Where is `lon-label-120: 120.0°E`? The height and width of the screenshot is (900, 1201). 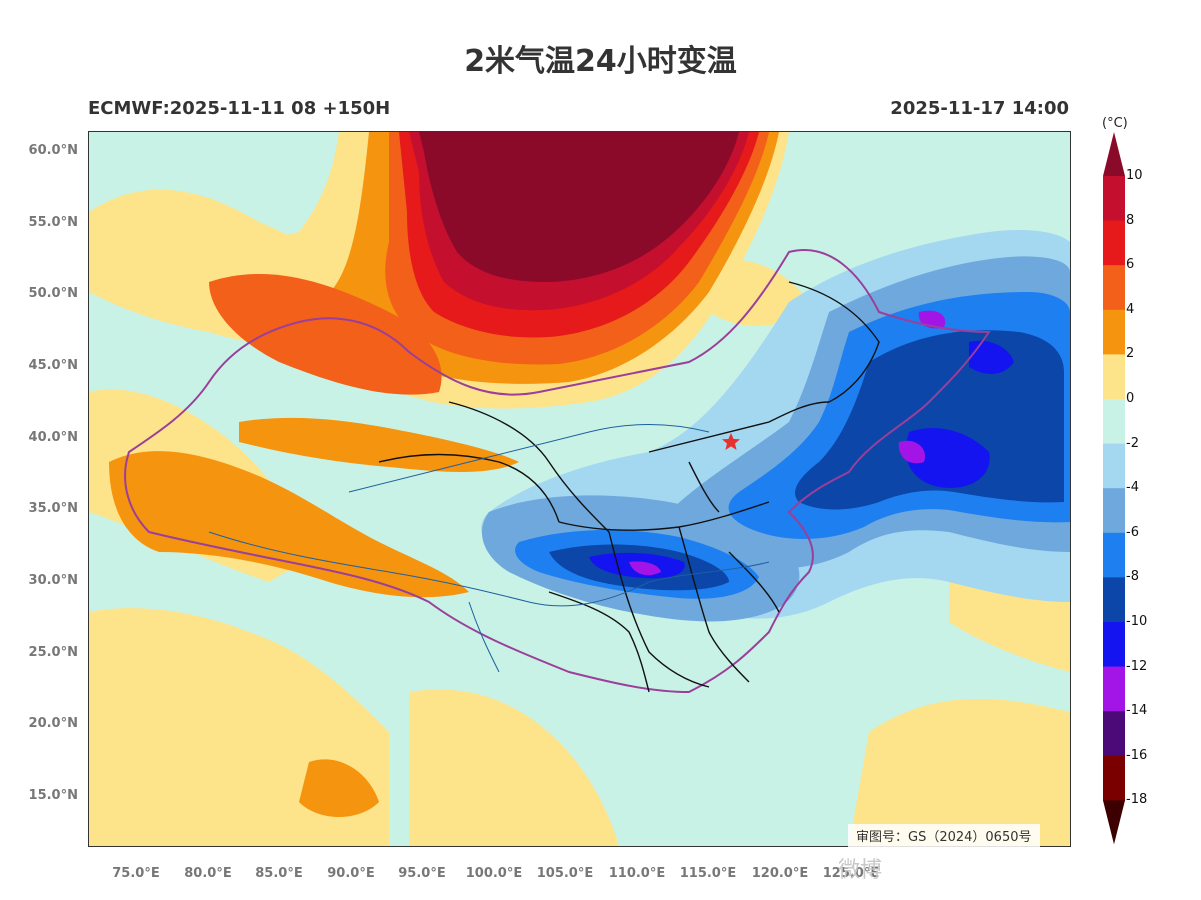
lon-label-120: 120.0°E is located at coordinates (780, 873).